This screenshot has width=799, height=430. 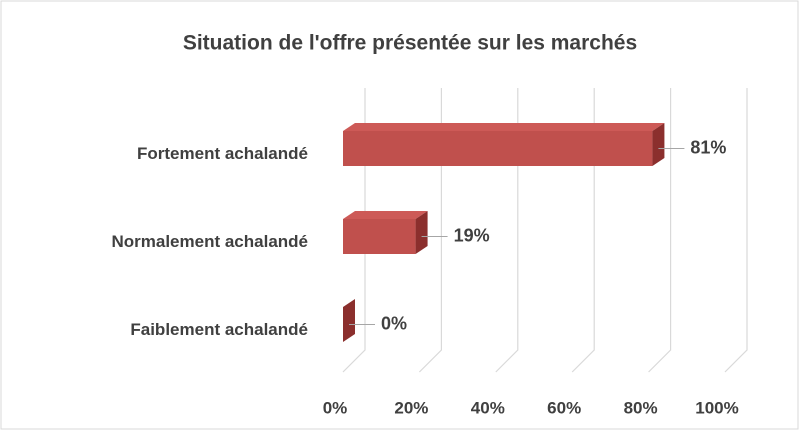 I want to click on x-tick-label: 100%, so click(x=716, y=407).